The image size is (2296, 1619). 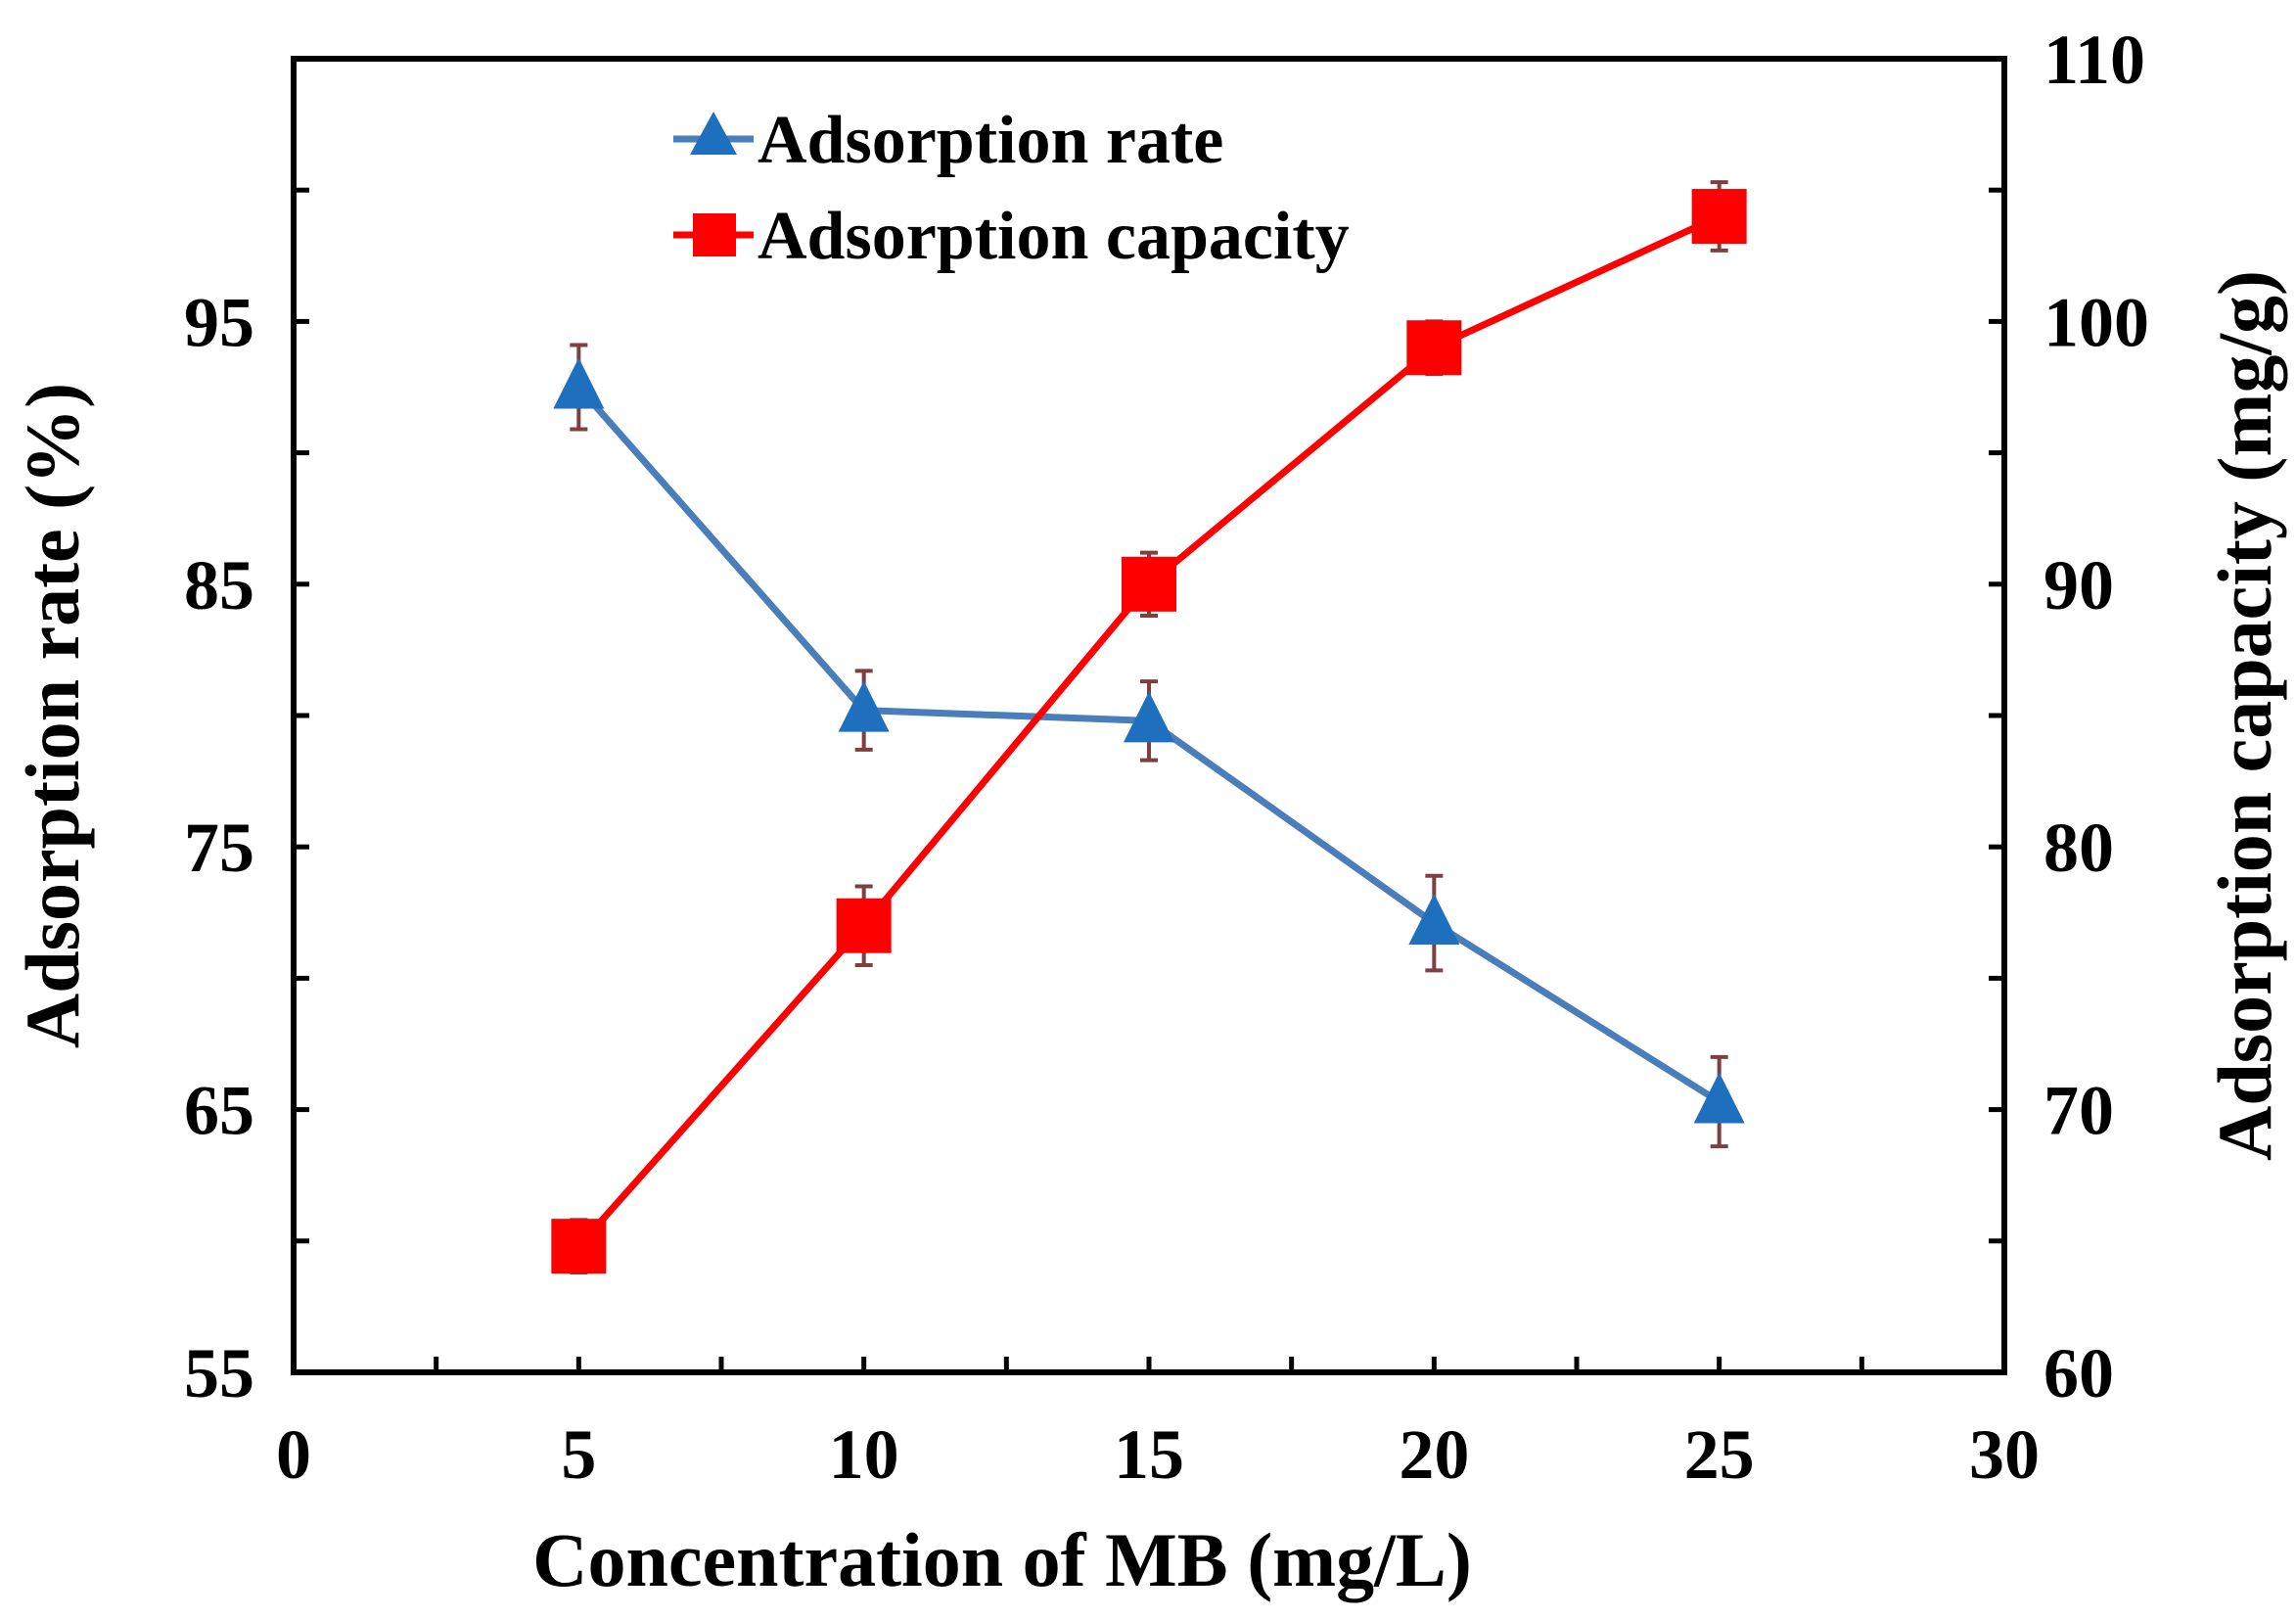 I want to click on right-y-tick-label: 80, so click(x=2078, y=848).